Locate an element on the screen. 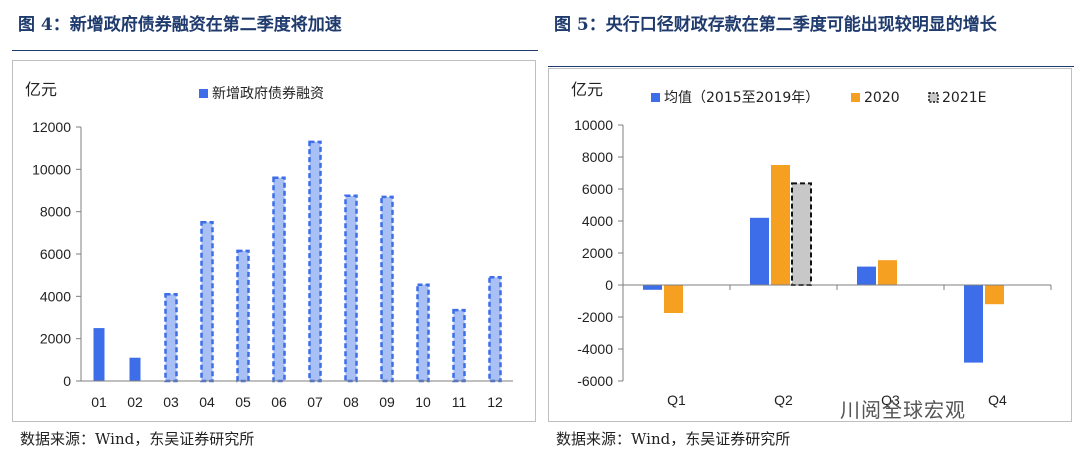  left-x-axis: 01 02 03 04 05 06 07 08 09 10 11 12 is located at coordinates (297, 395).